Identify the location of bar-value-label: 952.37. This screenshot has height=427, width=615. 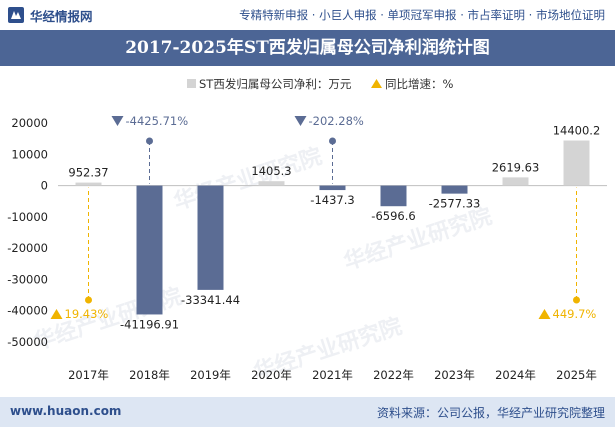
(88, 173).